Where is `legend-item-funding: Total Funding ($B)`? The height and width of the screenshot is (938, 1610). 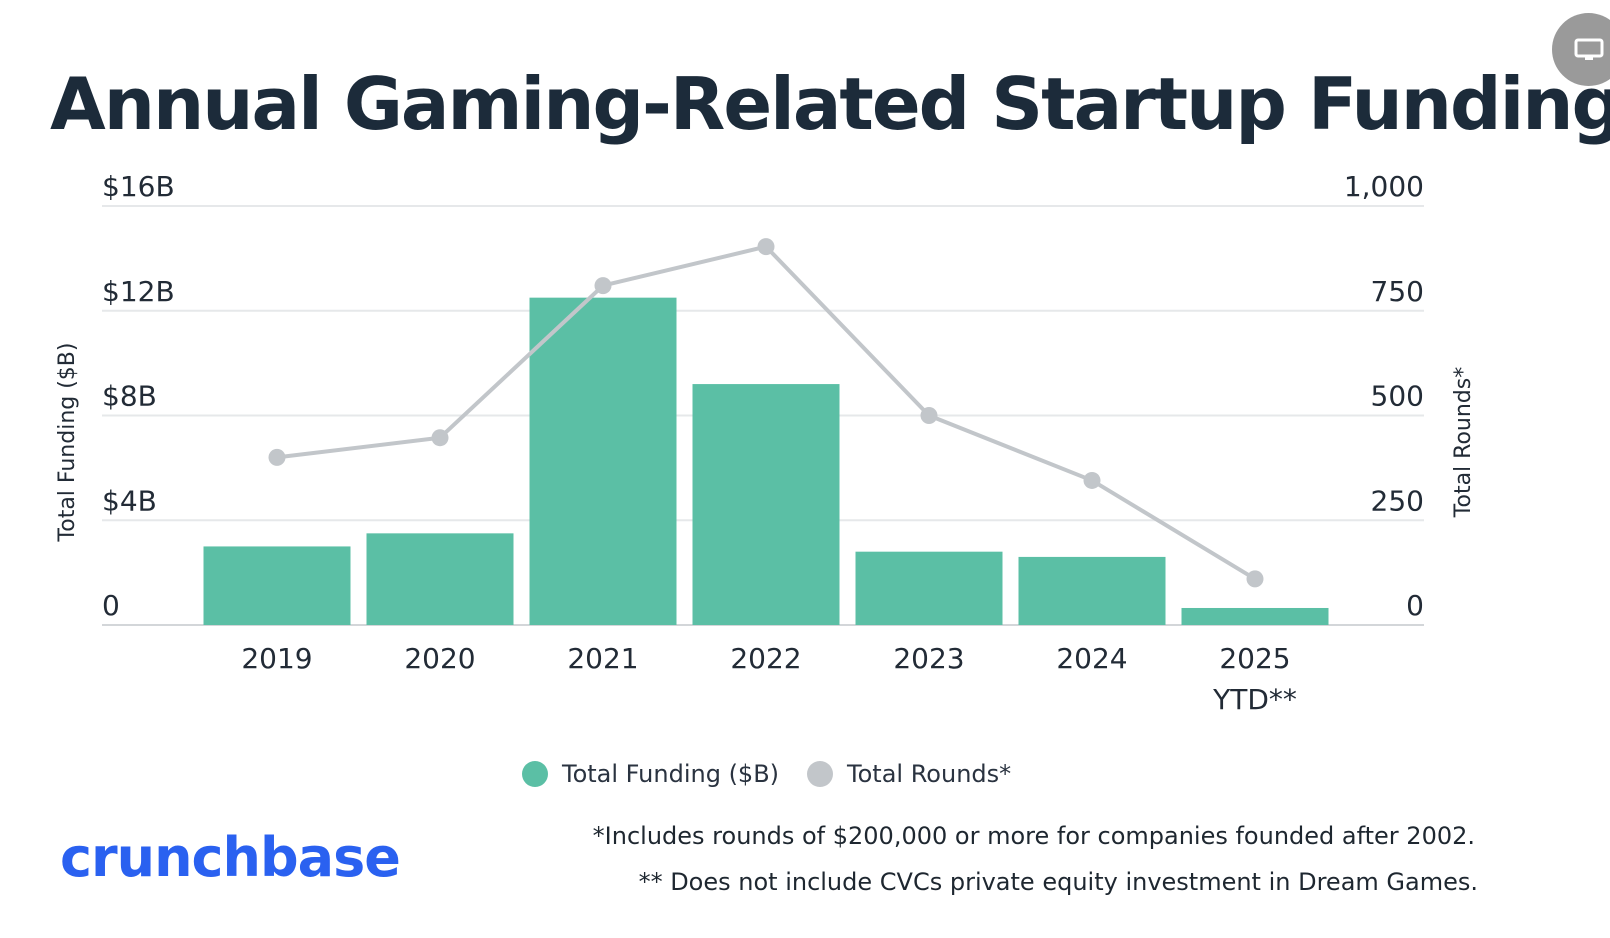
legend-item-funding: Total Funding ($B) is located at coordinates (650, 774).